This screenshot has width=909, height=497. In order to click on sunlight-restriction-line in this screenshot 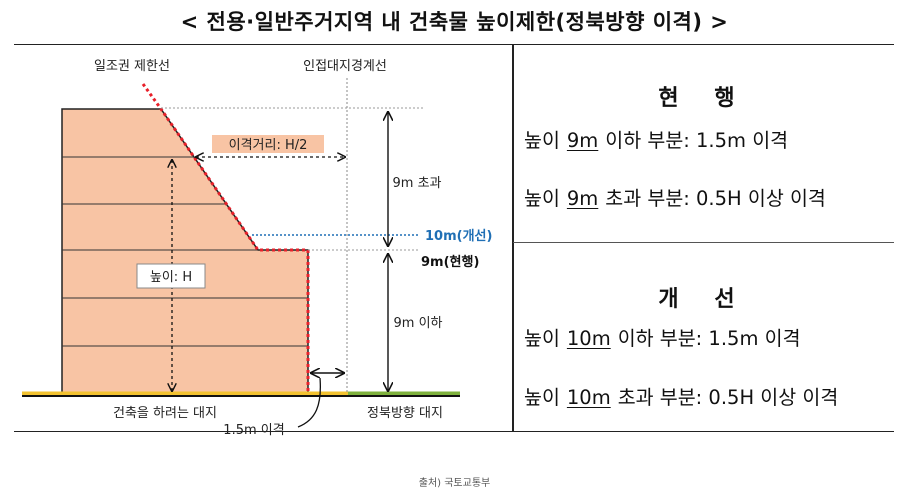, I will do `click(225, 238)`.